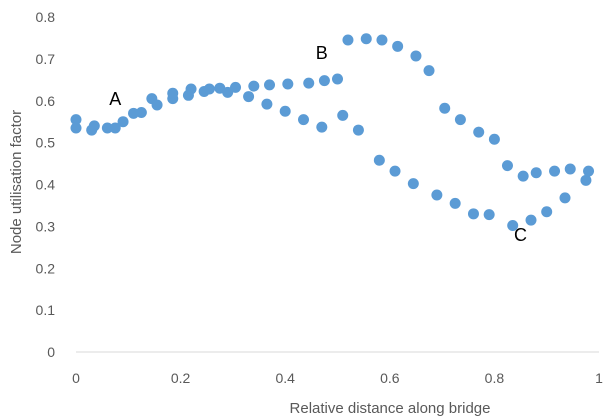 This screenshot has height=419, width=604. What do you see at coordinates (46, 17) in the screenshot?
I see `y-tick-label: 0.8` at bounding box center [46, 17].